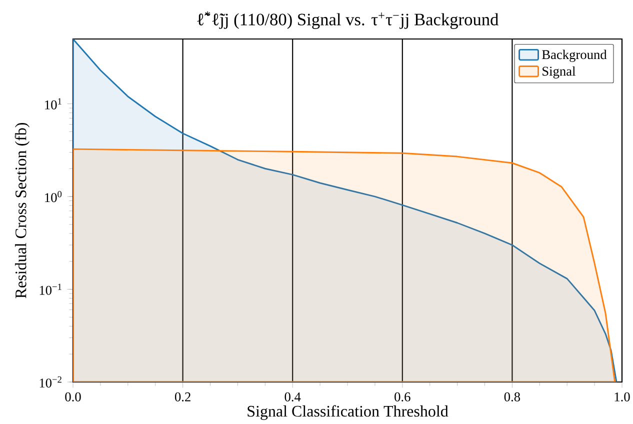 The width and height of the screenshot is (633, 424). What do you see at coordinates (22, 210) in the screenshot?
I see `y-axis-title: Residual Cross Section (fb)` at bounding box center [22, 210].